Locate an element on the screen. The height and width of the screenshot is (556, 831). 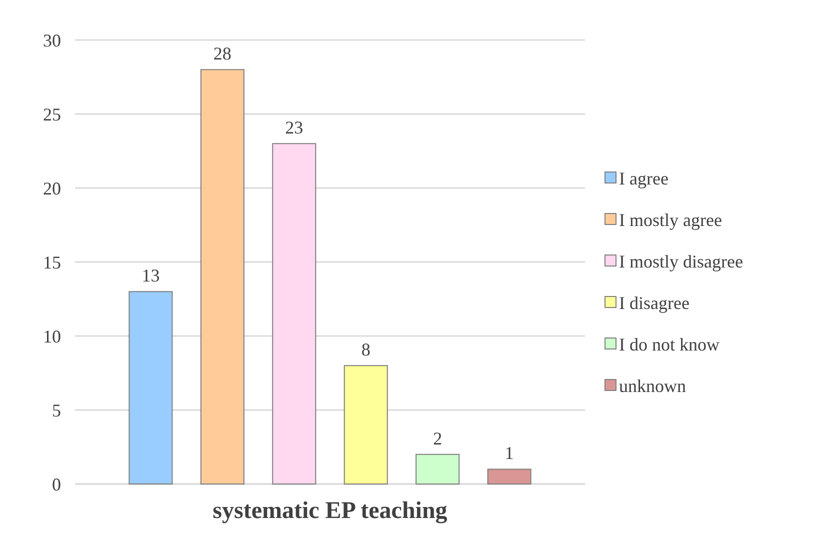
legend-label: I mostly agree is located at coordinates (670, 220).